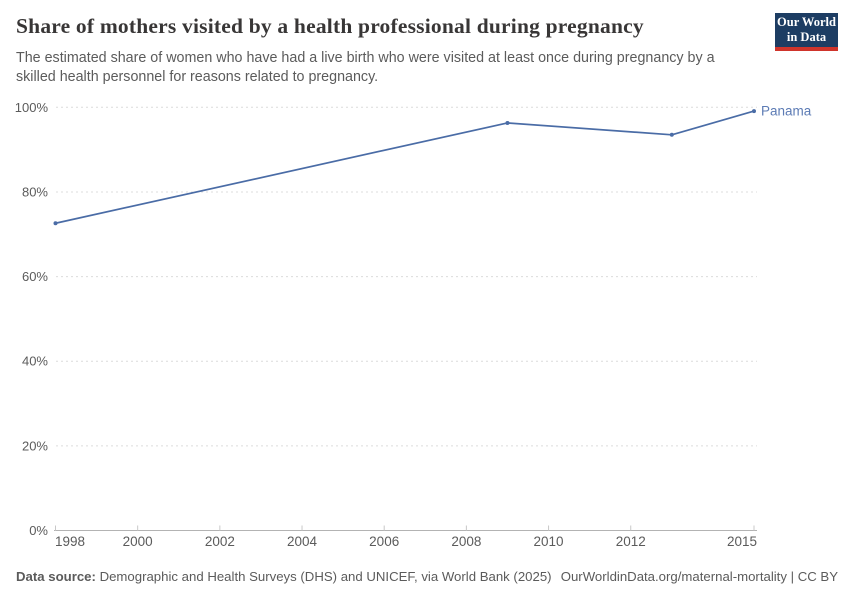 Image resolution: width=850 pixels, height=600 pixels. Describe the element at coordinates (35, 276) in the screenshot. I see `y-axis-label: 60%` at that location.